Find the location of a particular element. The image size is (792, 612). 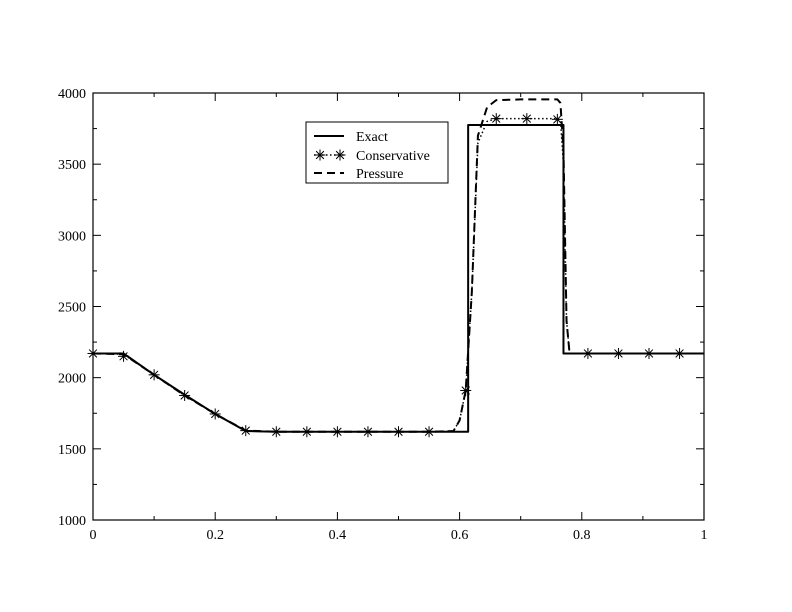

legend-conservative-label: Conservative is located at coordinates (393, 156).